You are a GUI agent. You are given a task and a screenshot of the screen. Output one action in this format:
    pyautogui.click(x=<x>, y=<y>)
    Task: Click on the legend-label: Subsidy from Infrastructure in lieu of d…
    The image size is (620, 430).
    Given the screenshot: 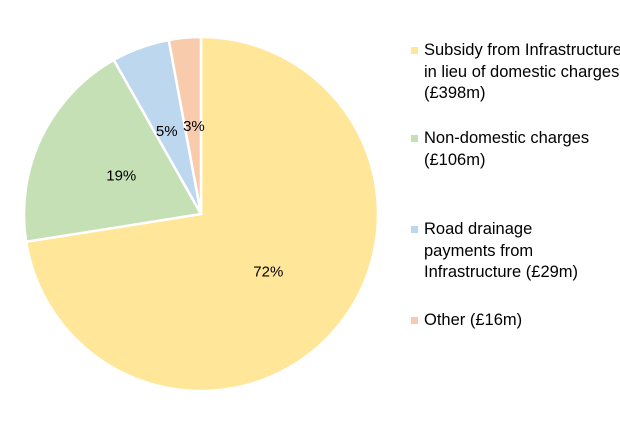 What is the action you would take?
    pyautogui.click(x=522, y=71)
    